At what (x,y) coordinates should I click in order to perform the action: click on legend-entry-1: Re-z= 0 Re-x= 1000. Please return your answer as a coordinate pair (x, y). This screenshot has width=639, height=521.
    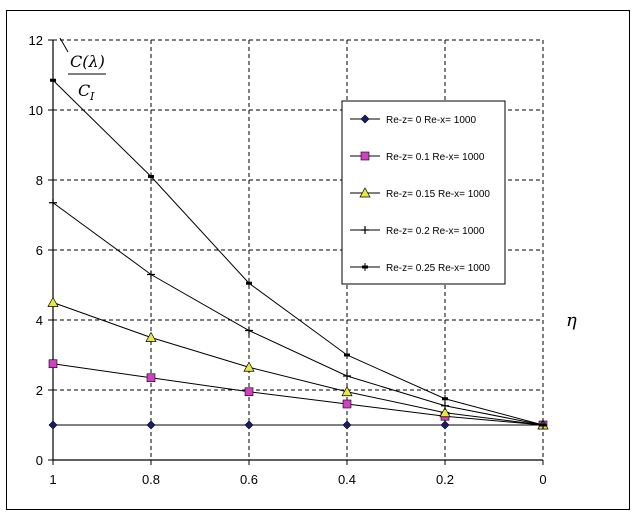
    Looking at the image, I should click on (413, 120).